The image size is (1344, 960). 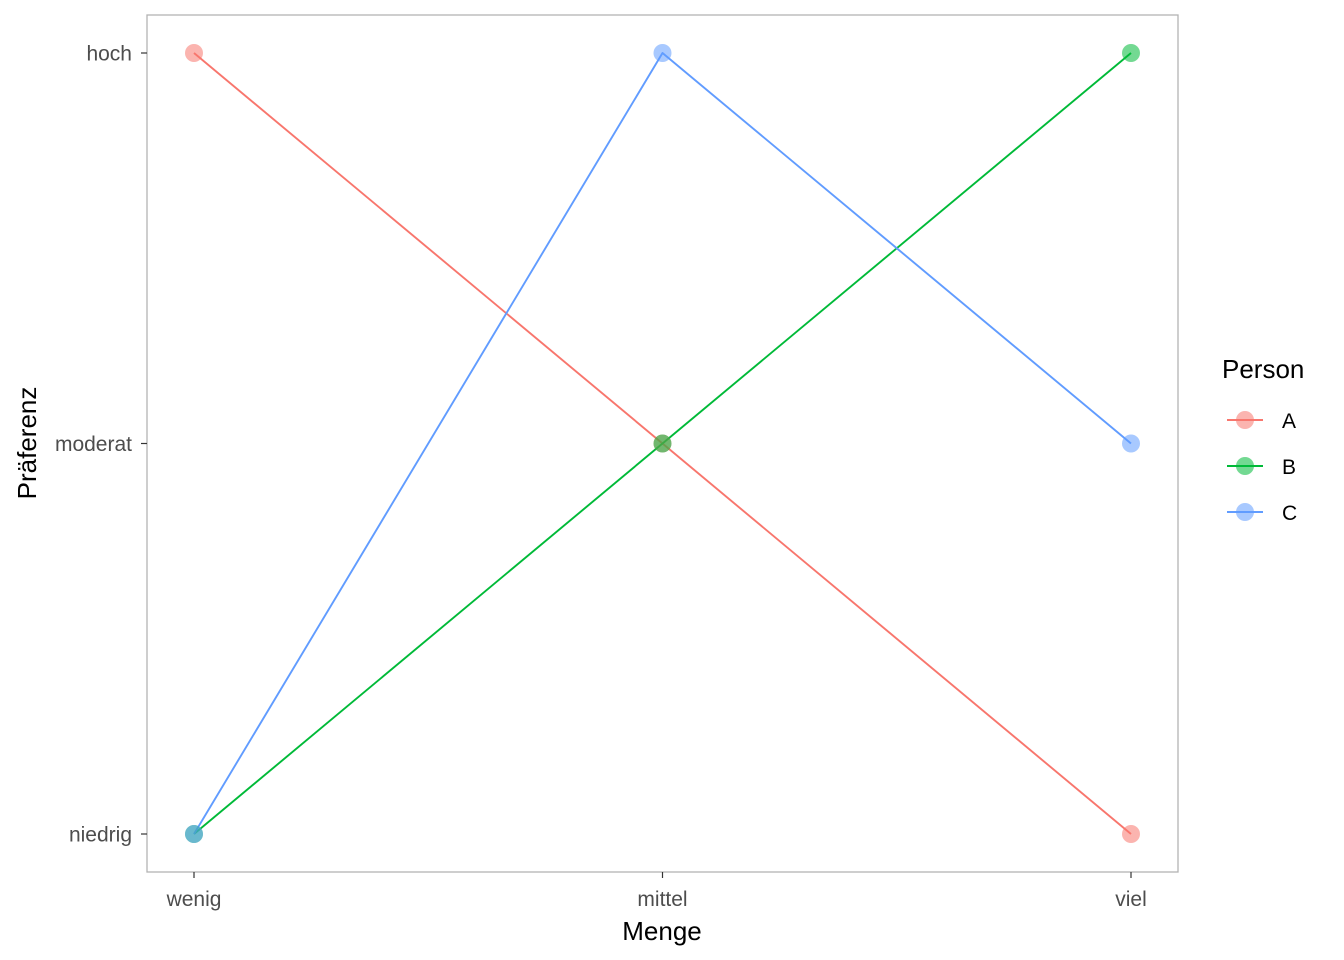 I want to click on y-axis: niedrig moderat hoch, so click(x=101, y=445).